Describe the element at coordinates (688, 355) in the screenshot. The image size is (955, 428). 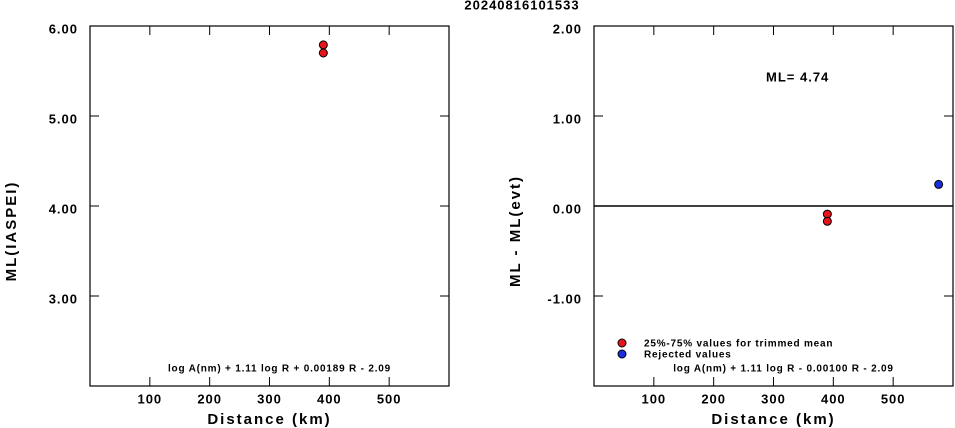
I see `legend-label: Rejected values` at that location.